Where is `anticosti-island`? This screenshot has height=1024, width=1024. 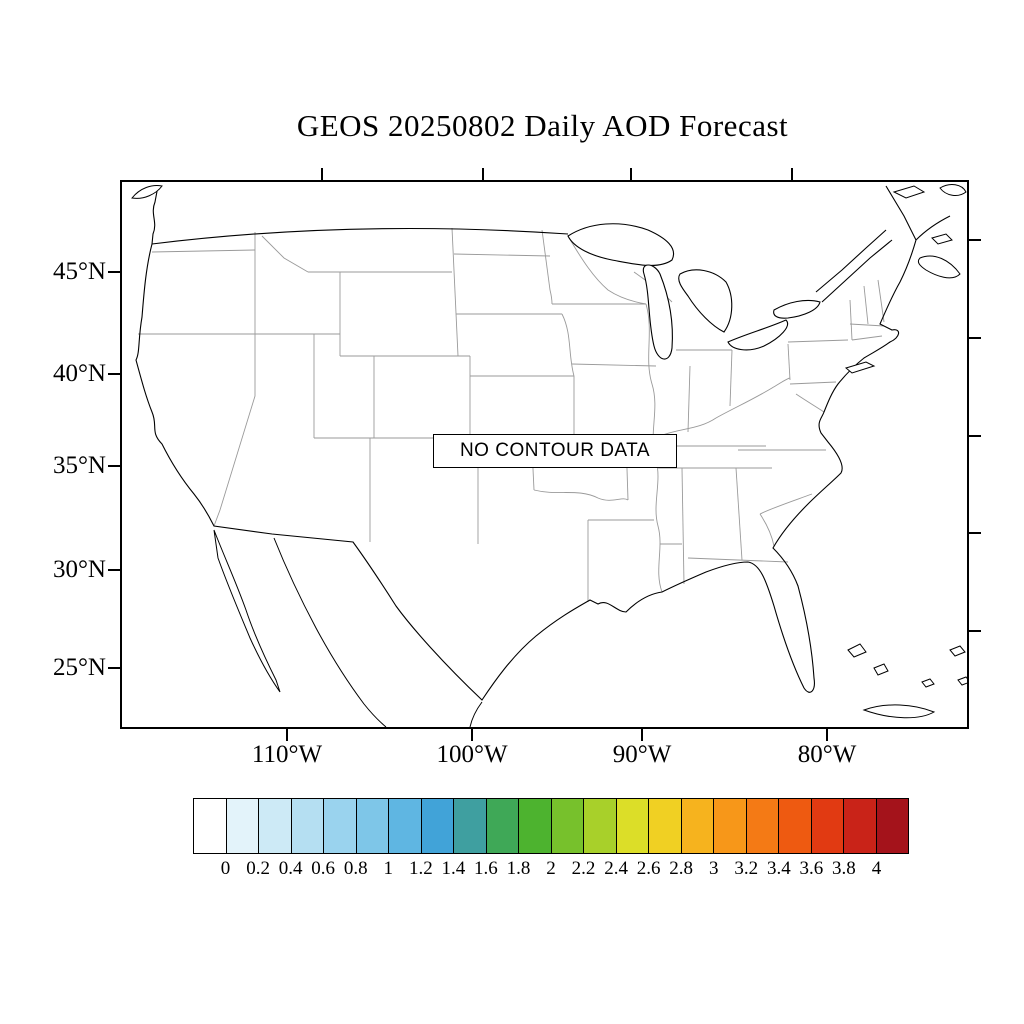 anticosti-island is located at coordinates (909, 192).